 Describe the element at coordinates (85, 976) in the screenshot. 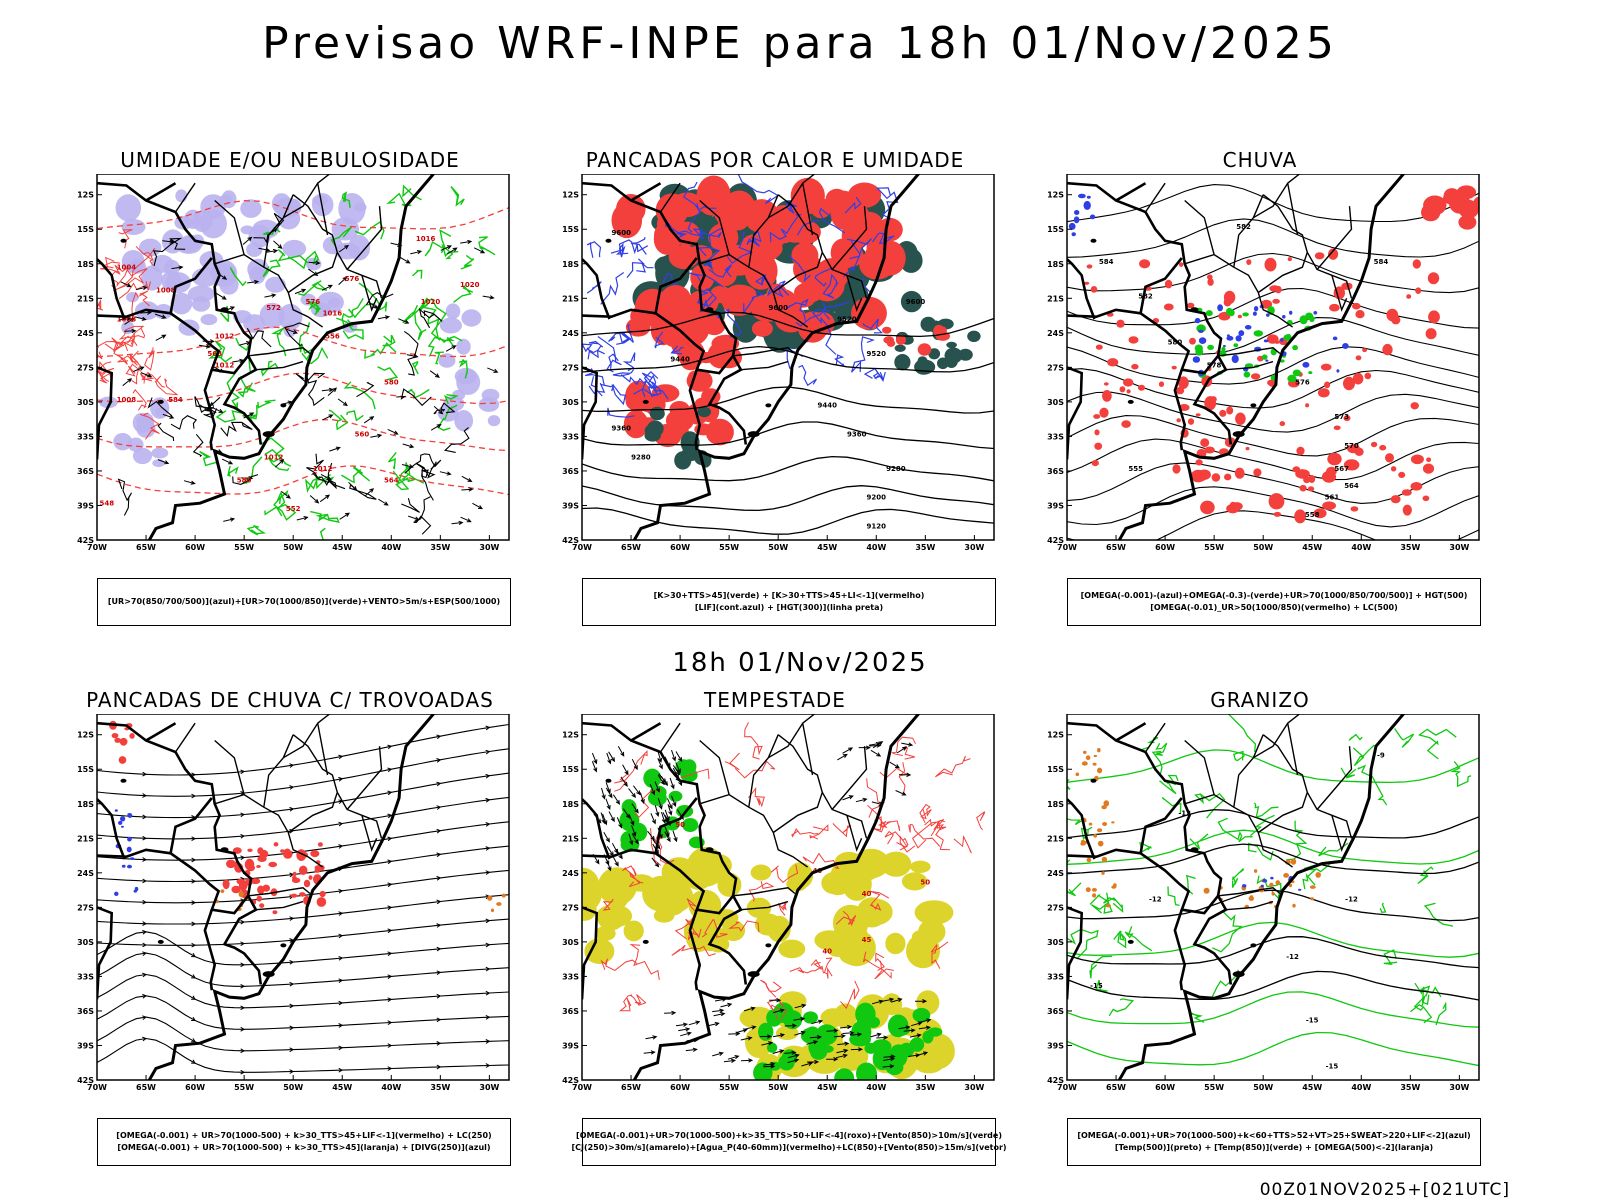

I see `lat-tick-label: 33S` at that location.